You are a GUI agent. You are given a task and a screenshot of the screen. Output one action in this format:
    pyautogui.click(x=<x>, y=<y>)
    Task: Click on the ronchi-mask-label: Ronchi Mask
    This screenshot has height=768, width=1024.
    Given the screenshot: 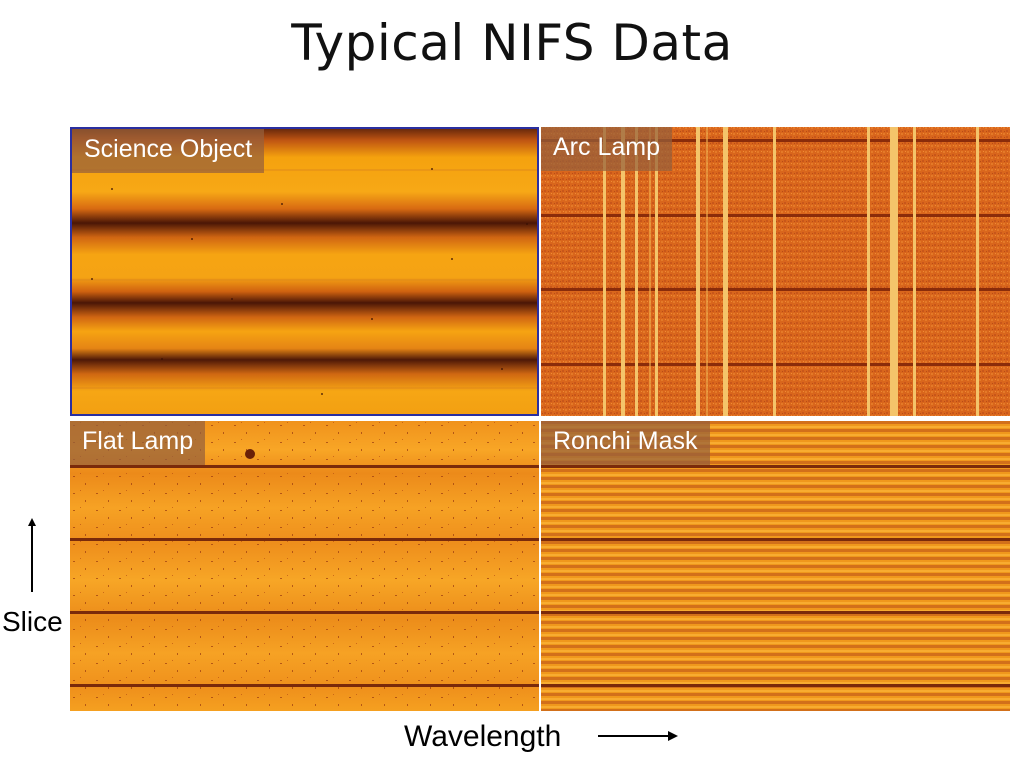 What is the action you would take?
    pyautogui.click(x=625, y=443)
    